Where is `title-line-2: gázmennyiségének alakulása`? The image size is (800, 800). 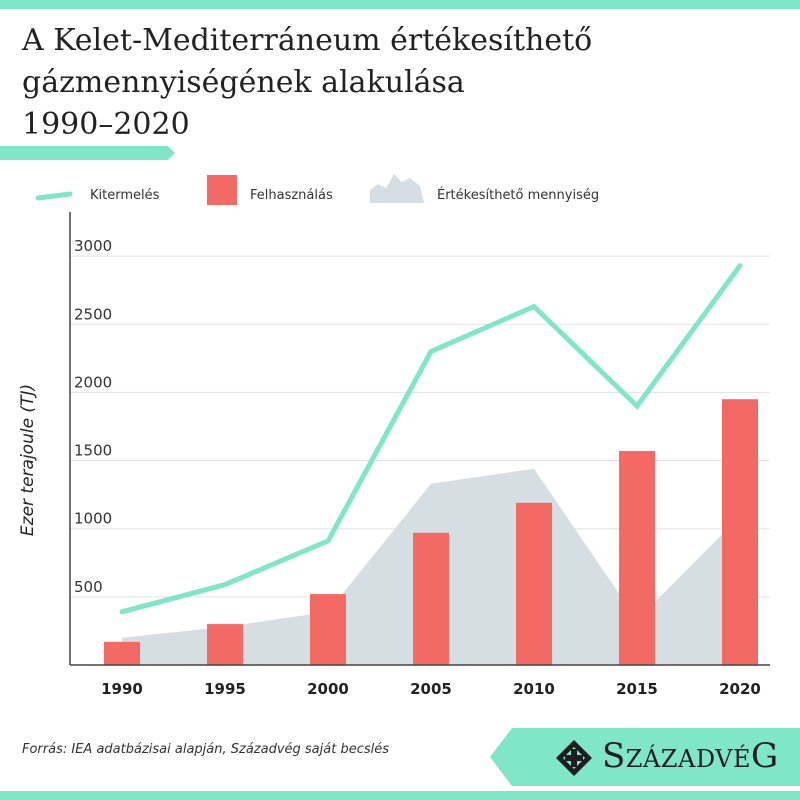 title-line-2: gázmennyiségének alakulása is located at coordinates (243, 82).